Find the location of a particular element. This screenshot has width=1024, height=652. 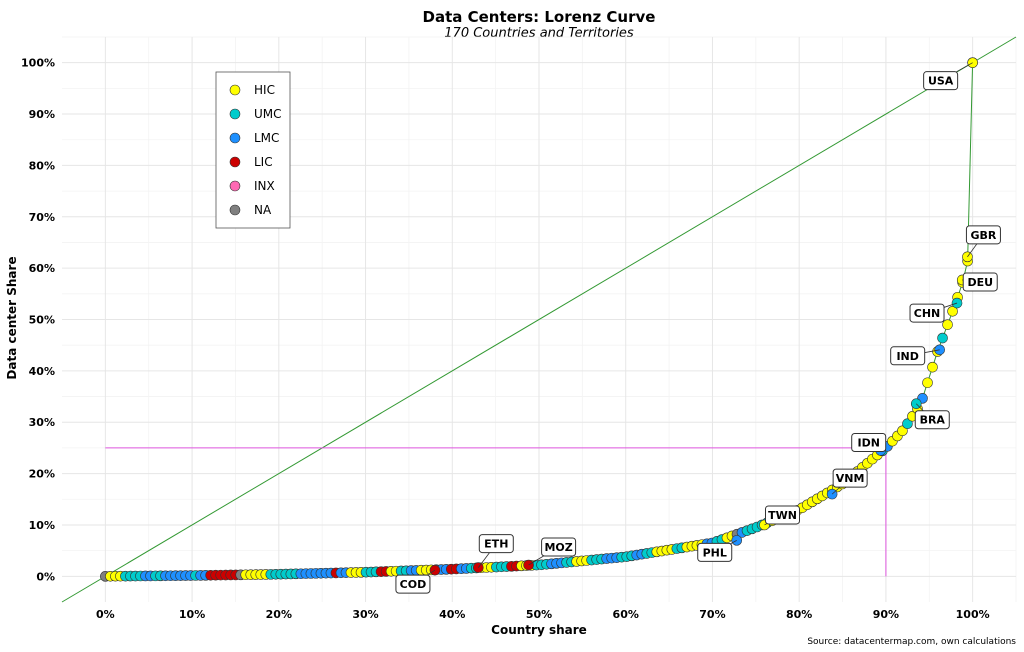

callout-bra: BRA is located at coordinates (932, 416).